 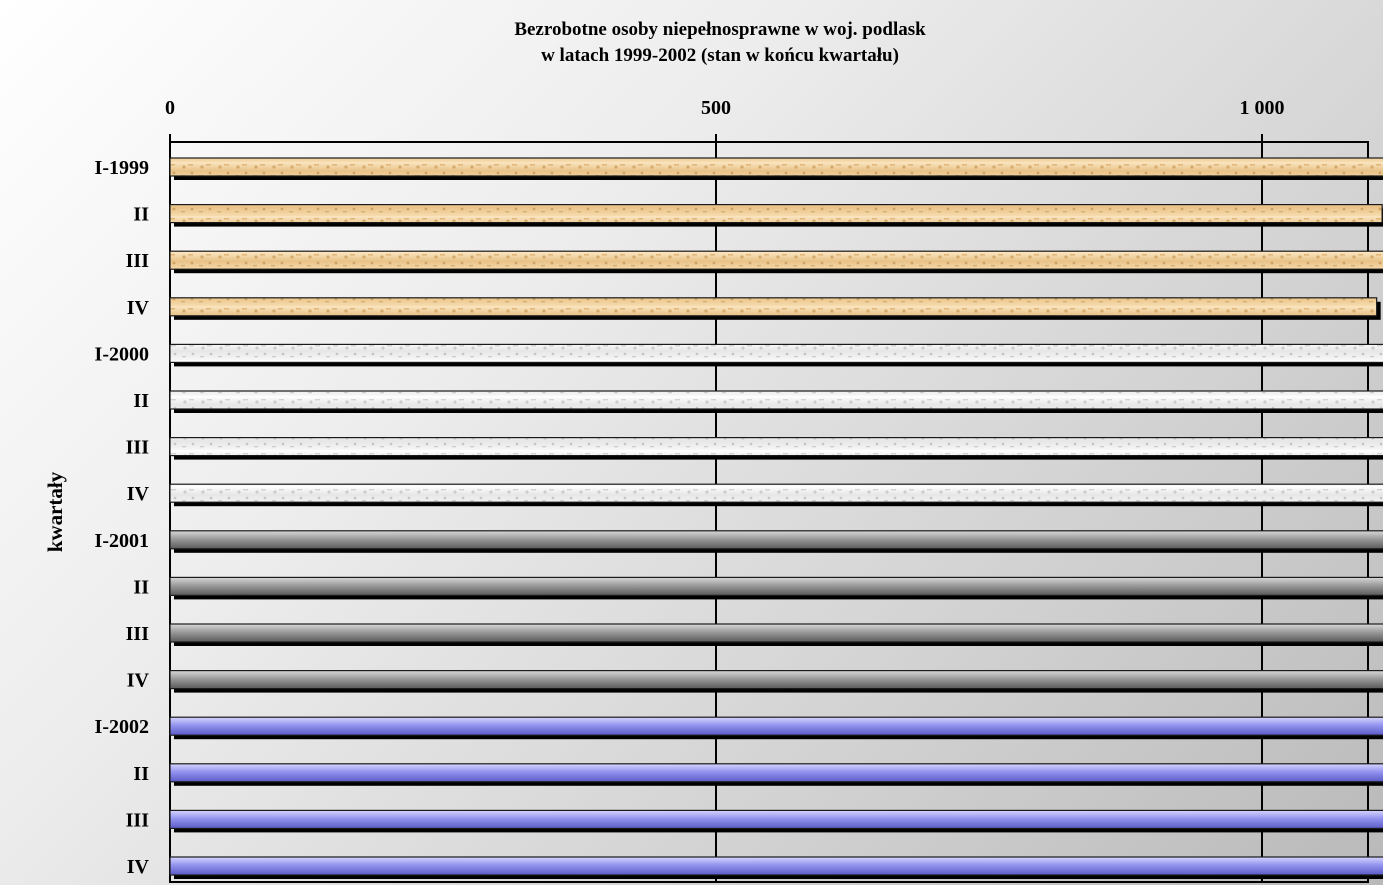 I want to click on category-label: I-2001, so click(x=122, y=541).